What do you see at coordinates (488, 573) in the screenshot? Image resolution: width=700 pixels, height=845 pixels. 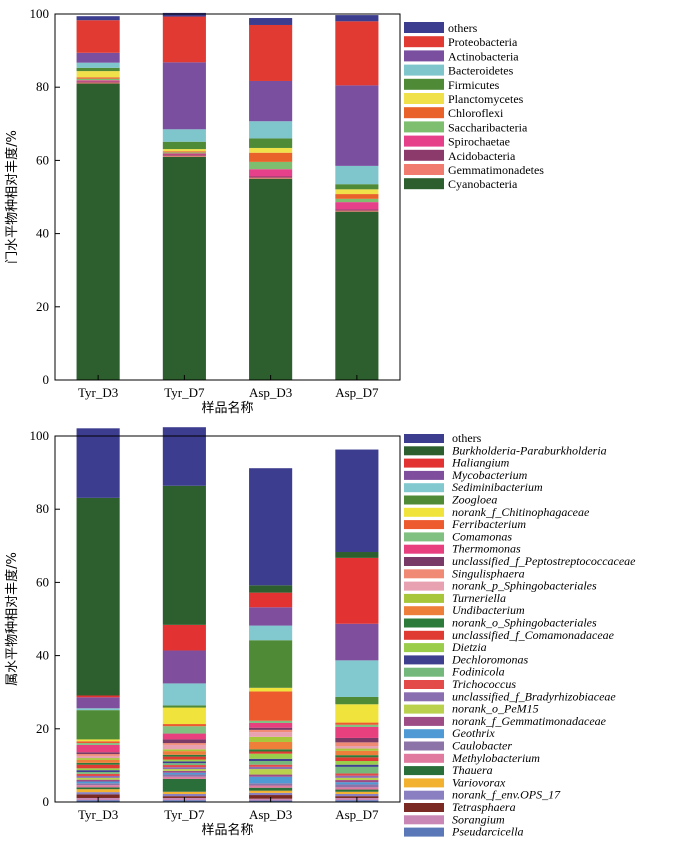 I see `legend-label: Singulisphaera` at bounding box center [488, 573].